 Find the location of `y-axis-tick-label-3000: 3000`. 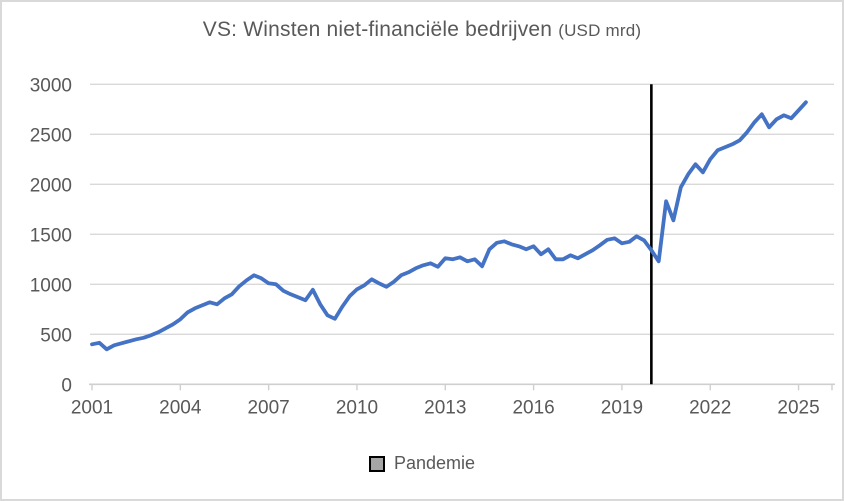

y-axis-tick-label-3000: 3000 is located at coordinates (51, 85).